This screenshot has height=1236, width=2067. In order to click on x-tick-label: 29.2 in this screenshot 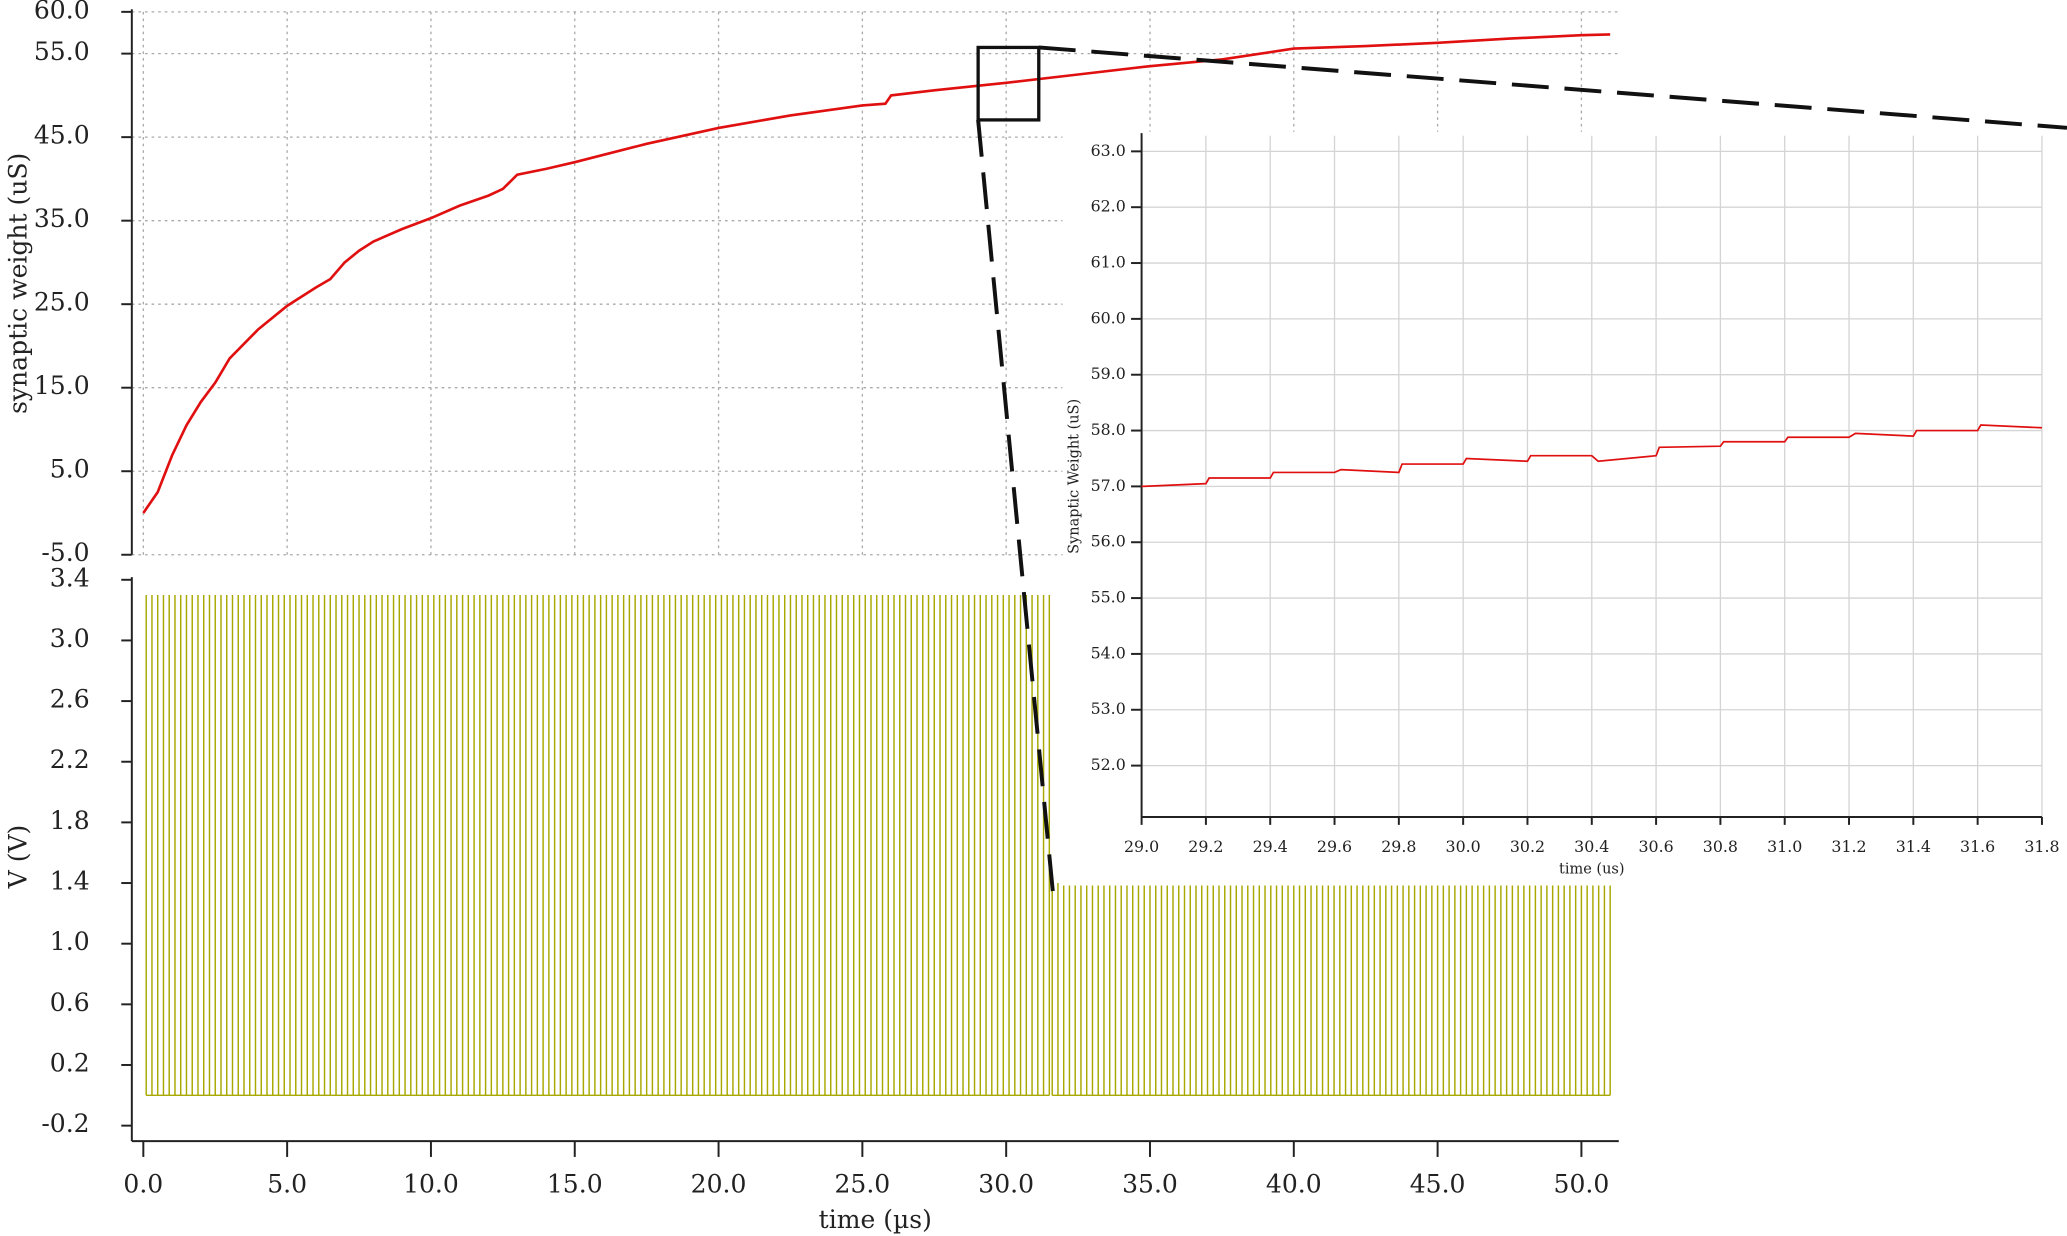, I will do `click(1205, 846)`.